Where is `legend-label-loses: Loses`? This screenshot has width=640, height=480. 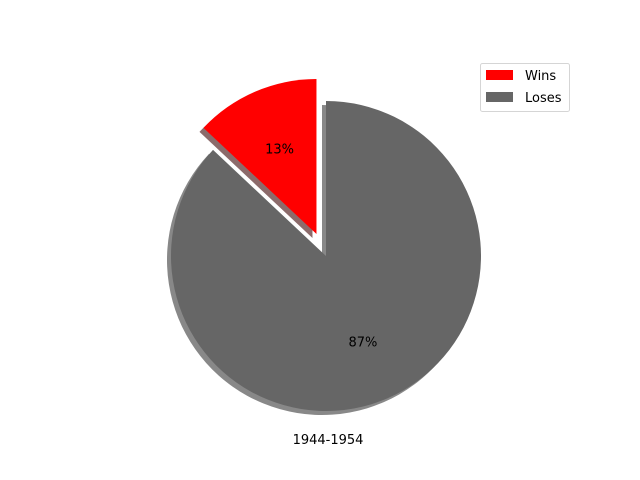
legend-label-loses: Loses is located at coordinates (543, 98).